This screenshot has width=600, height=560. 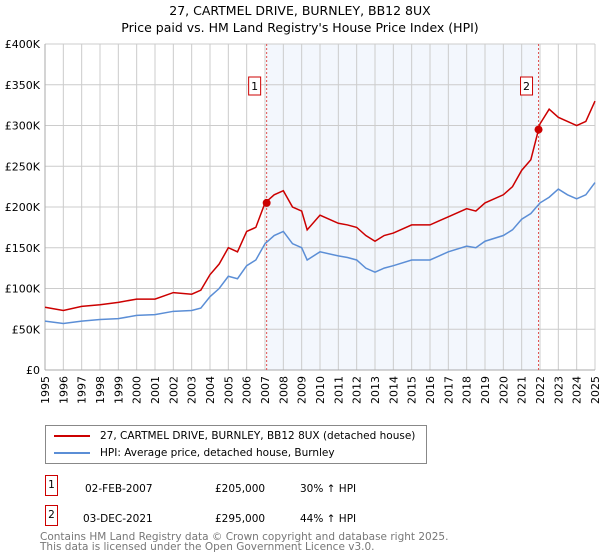 I want to click on x-tick-label: 1998, so click(x=100, y=390).